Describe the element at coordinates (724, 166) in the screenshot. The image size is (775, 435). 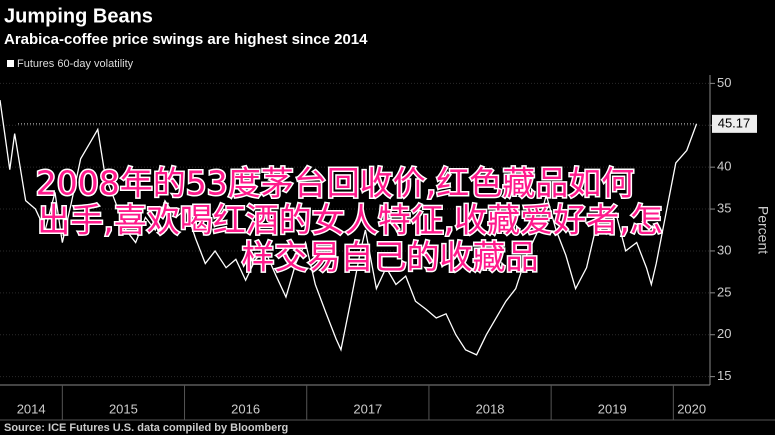
I see `y-tick-label: 40` at that location.